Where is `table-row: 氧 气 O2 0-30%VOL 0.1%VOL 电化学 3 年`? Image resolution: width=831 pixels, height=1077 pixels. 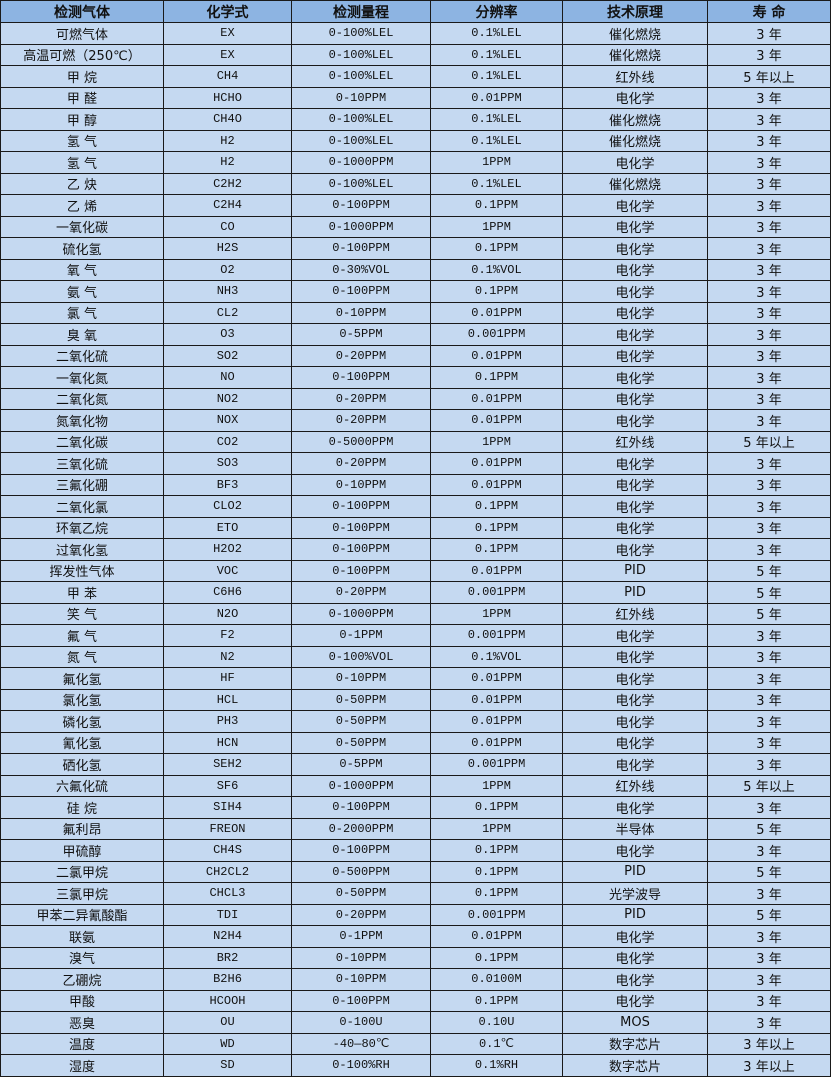 table-row: 氧 气 O2 0-30%VOL 0.1%VOL 电化学 3 年 is located at coordinates (415, 269).